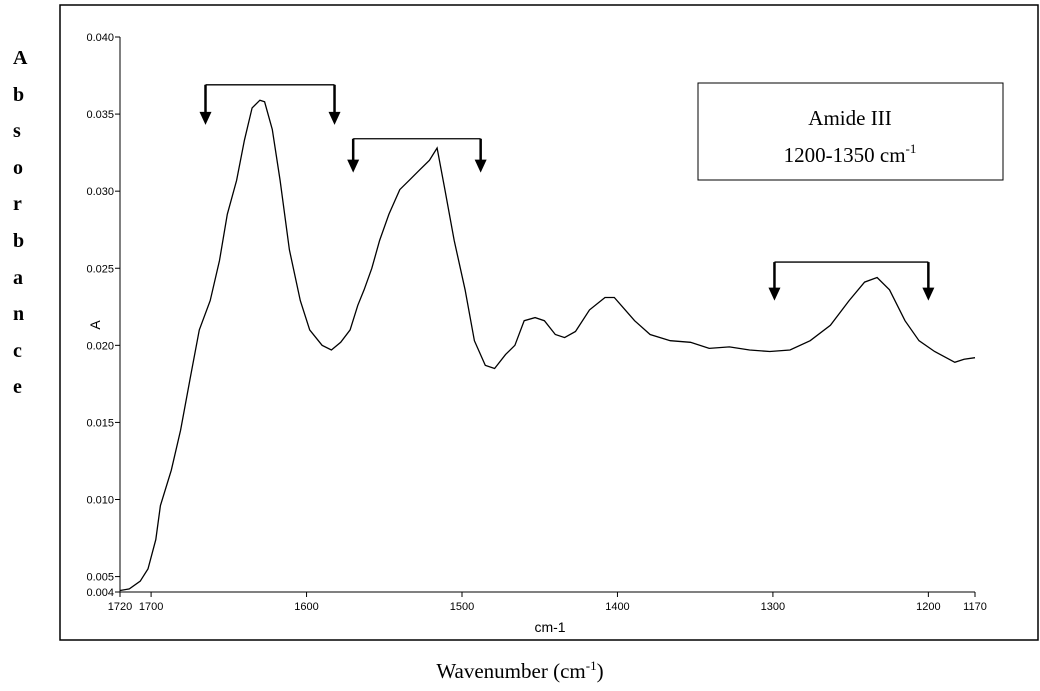 This screenshot has height=691, width=1040. I want to click on y-tick-label: 0.020, so click(100, 346).